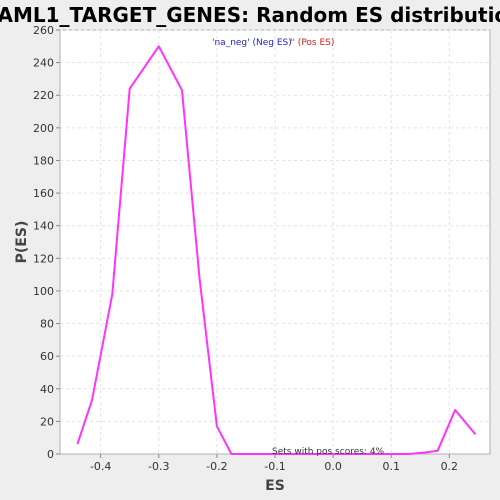 The width and height of the screenshot is (500, 500). What do you see at coordinates (275, 486) in the screenshot?
I see `x-axis-label: ES` at bounding box center [275, 486].